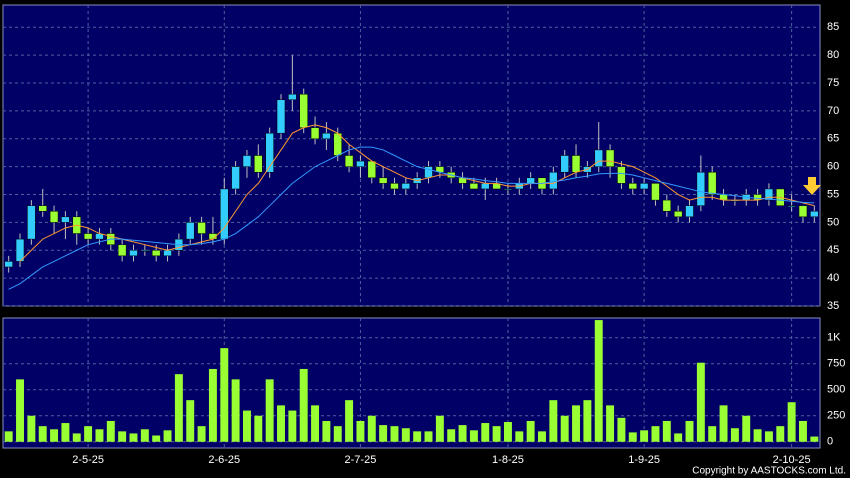 Image resolution: width=850 pixels, height=478 pixels. I want to click on y-tick-label: 250, so click(836, 416).